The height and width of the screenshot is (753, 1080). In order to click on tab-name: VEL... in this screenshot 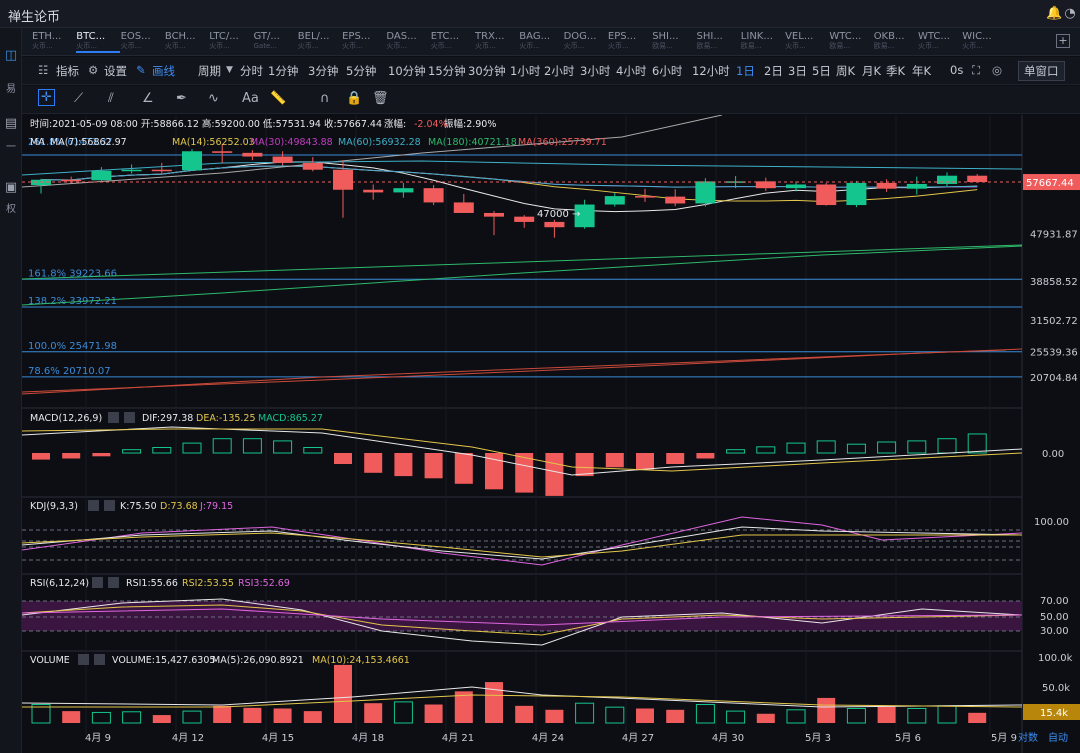, I will do `click(799, 36)`.